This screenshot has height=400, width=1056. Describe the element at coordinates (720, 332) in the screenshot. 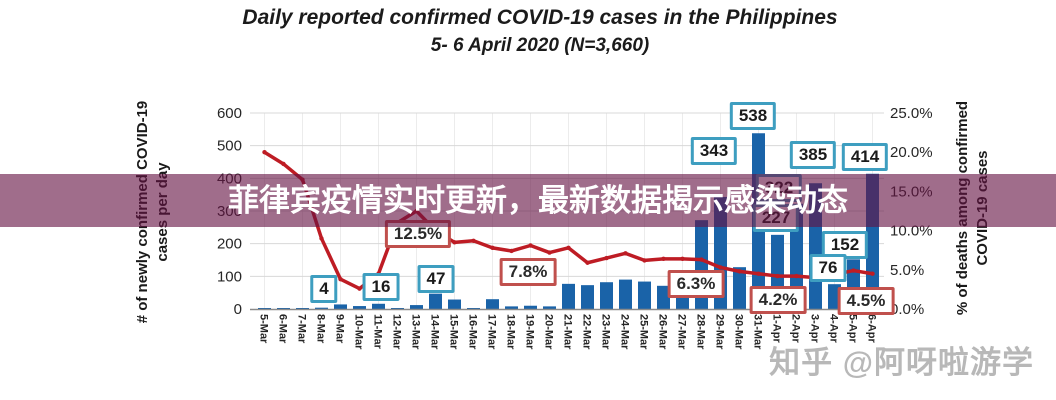

I see `x-tick-label: 29-Mar` at that location.